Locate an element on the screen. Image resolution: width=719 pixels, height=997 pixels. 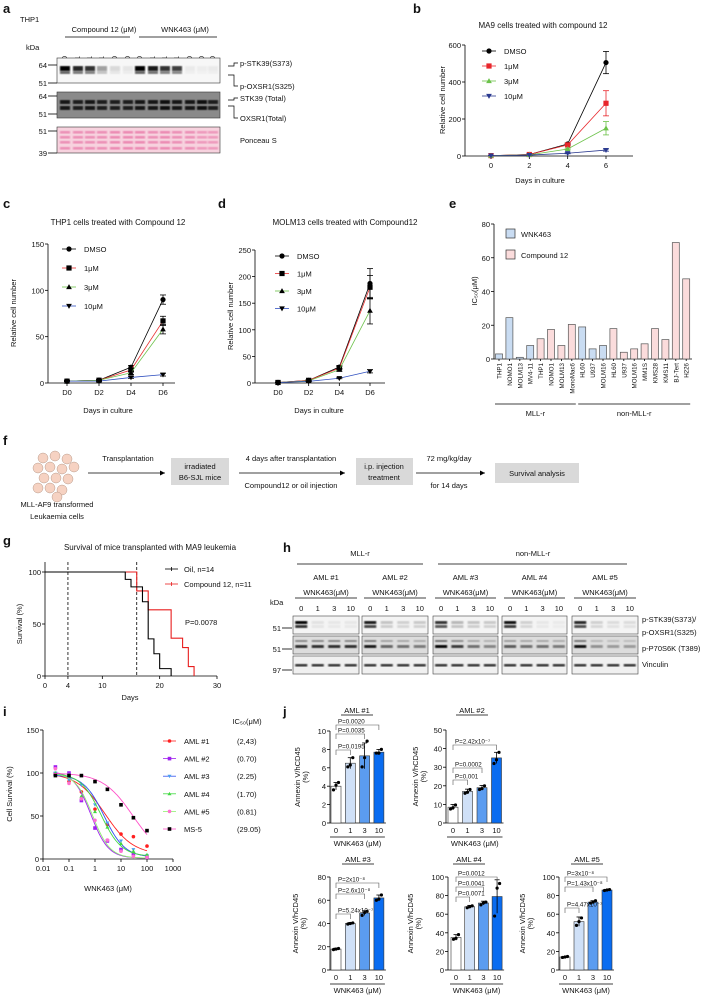
legend-label: WNK463 is located at coordinates (536, 234).